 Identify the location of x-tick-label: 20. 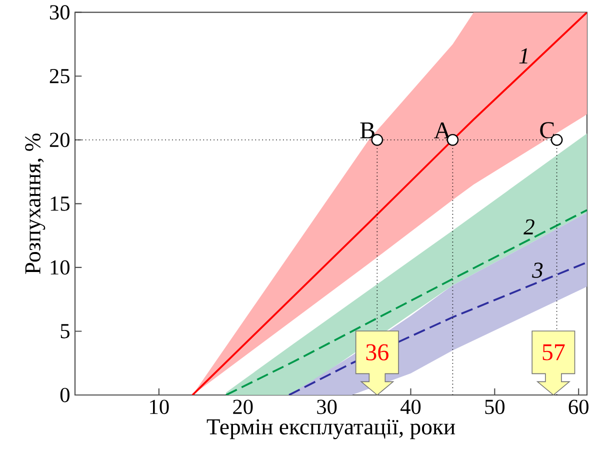
(243, 407).